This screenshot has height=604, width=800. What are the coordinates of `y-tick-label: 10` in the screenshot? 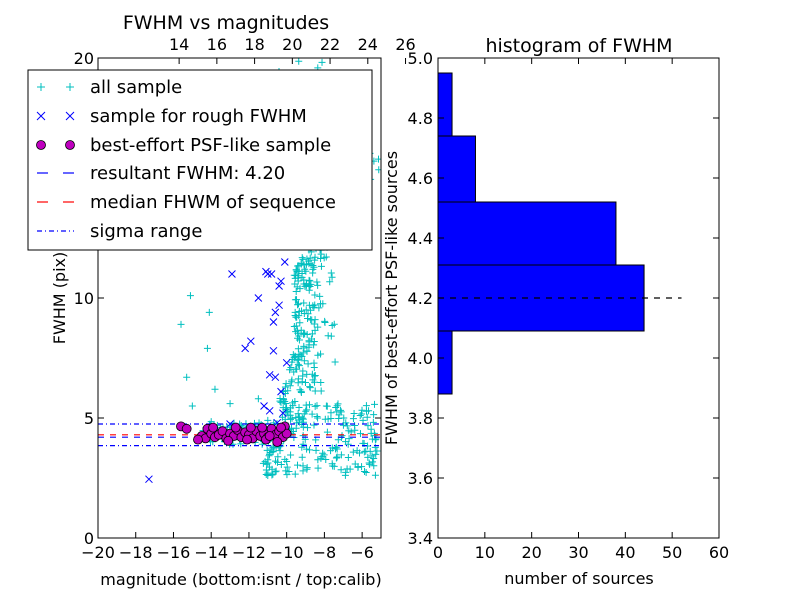 It's located at (84, 298).